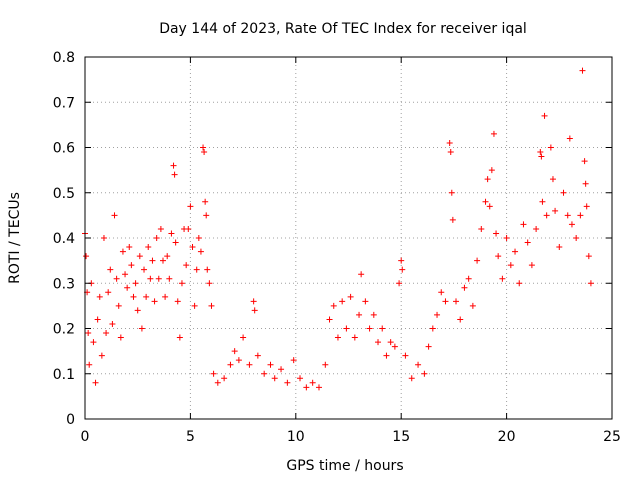 The width and height of the screenshot is (640, 480). What do you see at coordinates (190, 437) in the screenshot?
I see `x-tick-label: 5` at bounding box center [190, 437].